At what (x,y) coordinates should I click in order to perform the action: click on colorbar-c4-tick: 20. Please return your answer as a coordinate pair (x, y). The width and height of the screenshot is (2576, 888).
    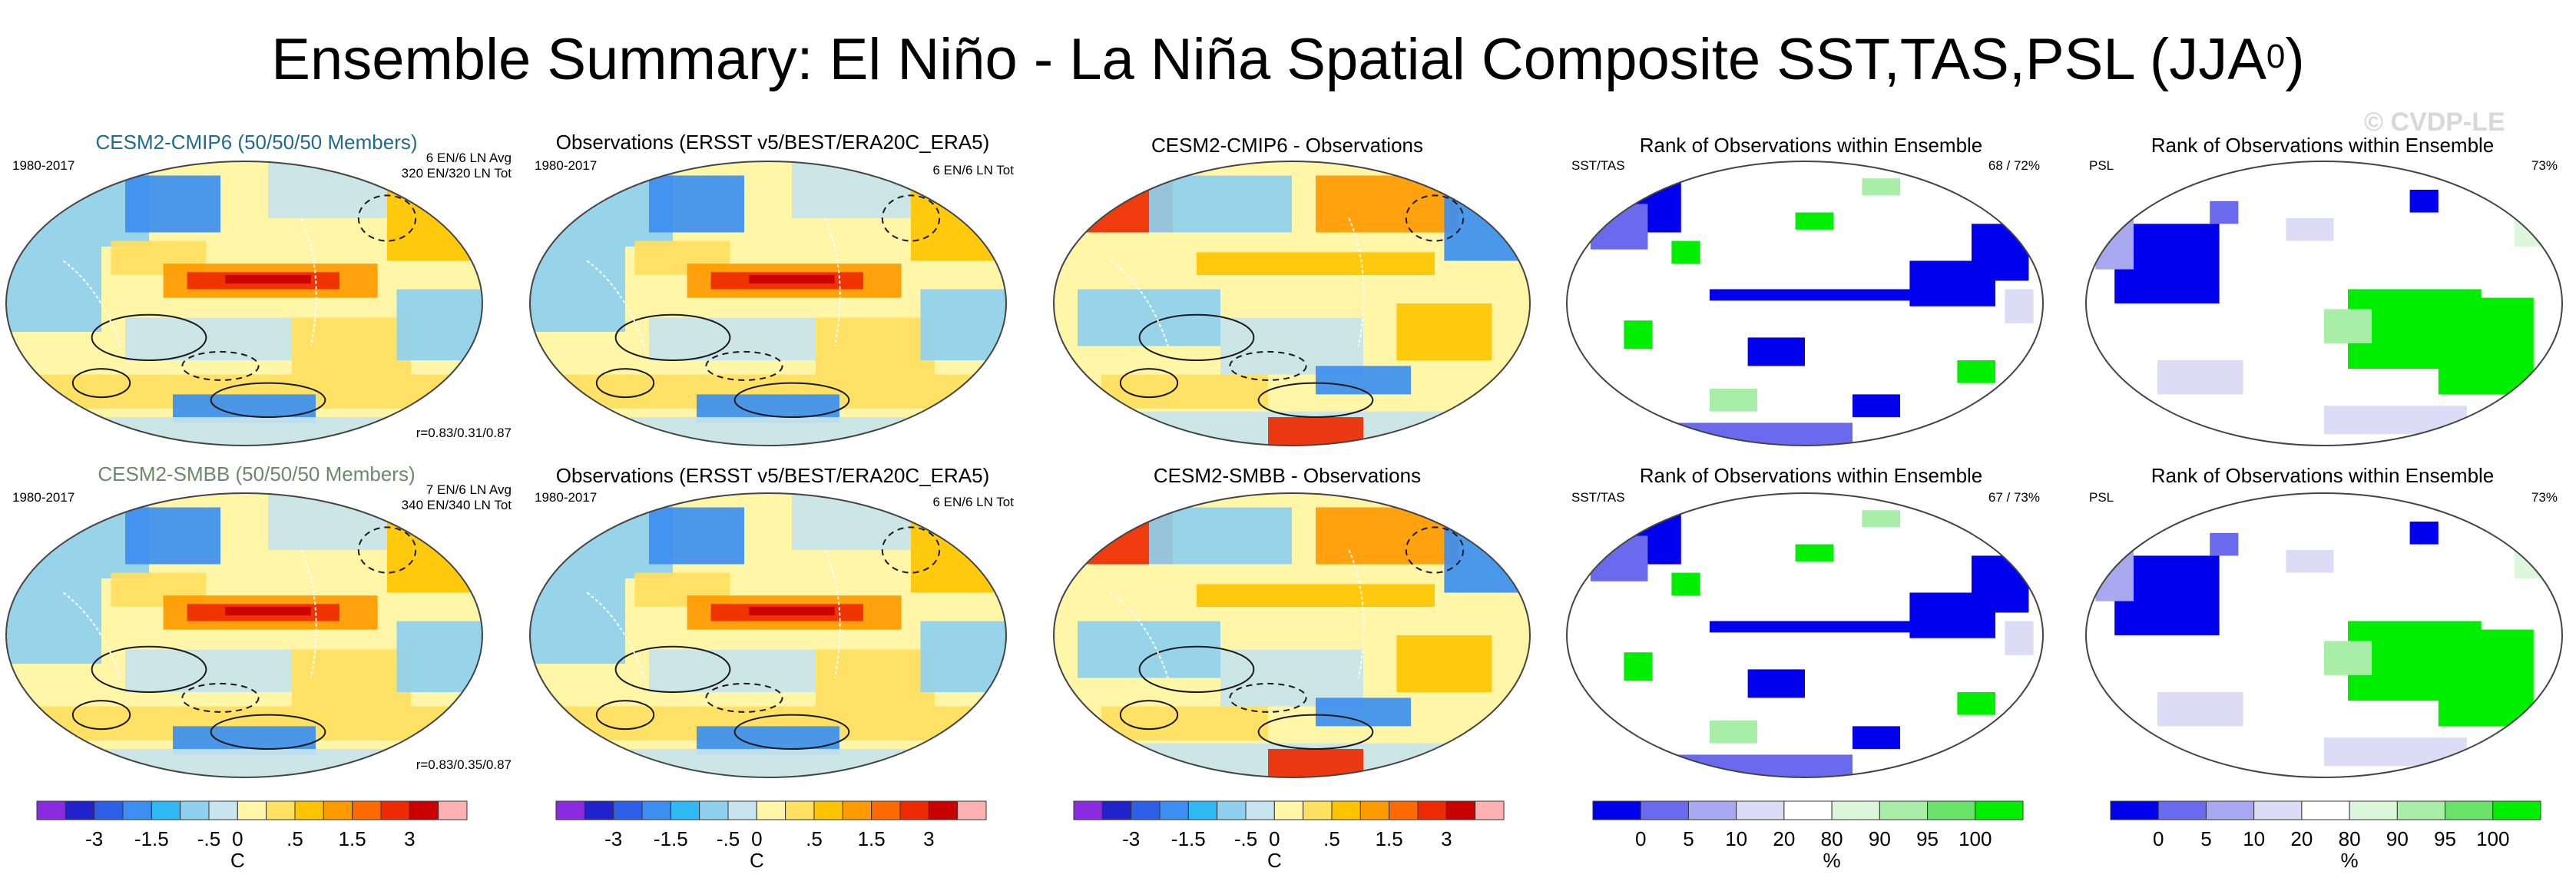
    Looking at the image, I should click on (1784, 838).